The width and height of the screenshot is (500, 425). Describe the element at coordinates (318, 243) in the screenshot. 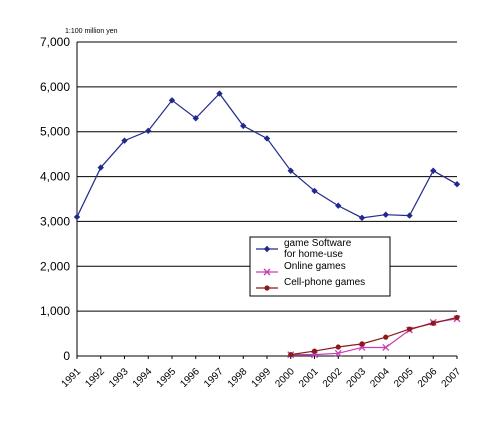

I see `legend-label: game Software` at that location.